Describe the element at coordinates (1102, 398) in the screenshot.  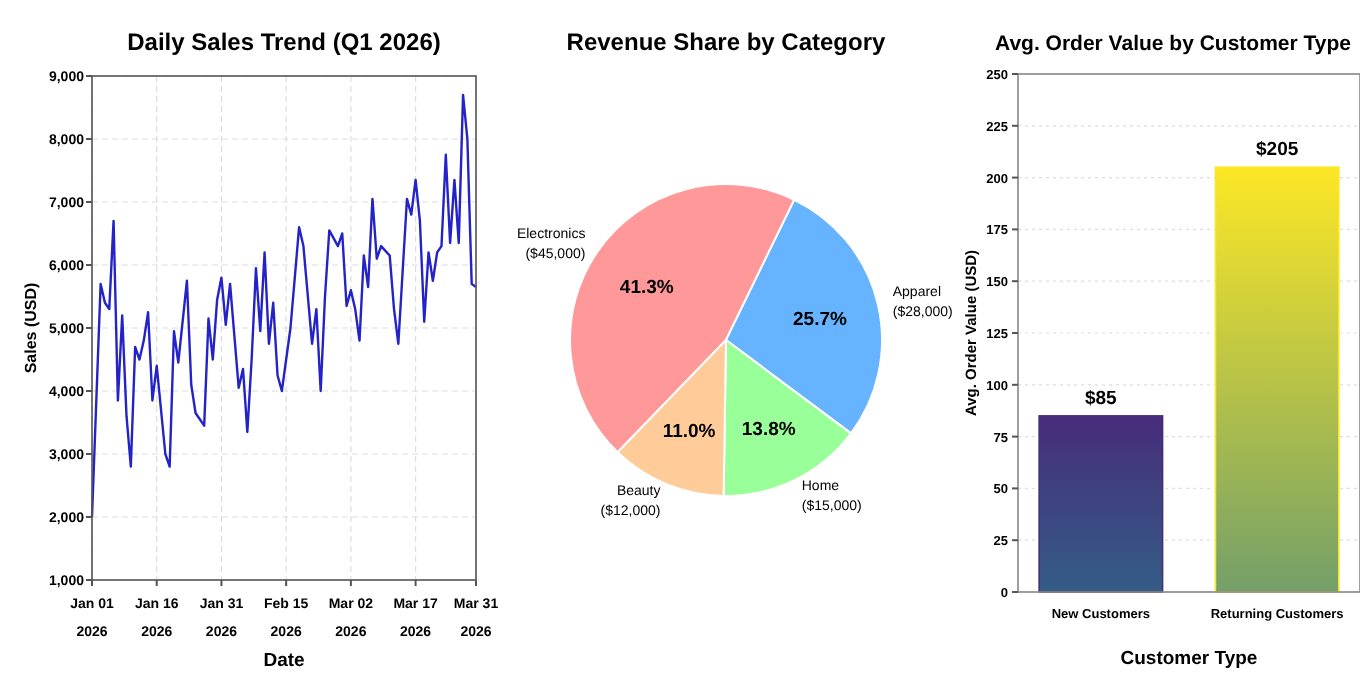
I see `data-label: $85` at that location.